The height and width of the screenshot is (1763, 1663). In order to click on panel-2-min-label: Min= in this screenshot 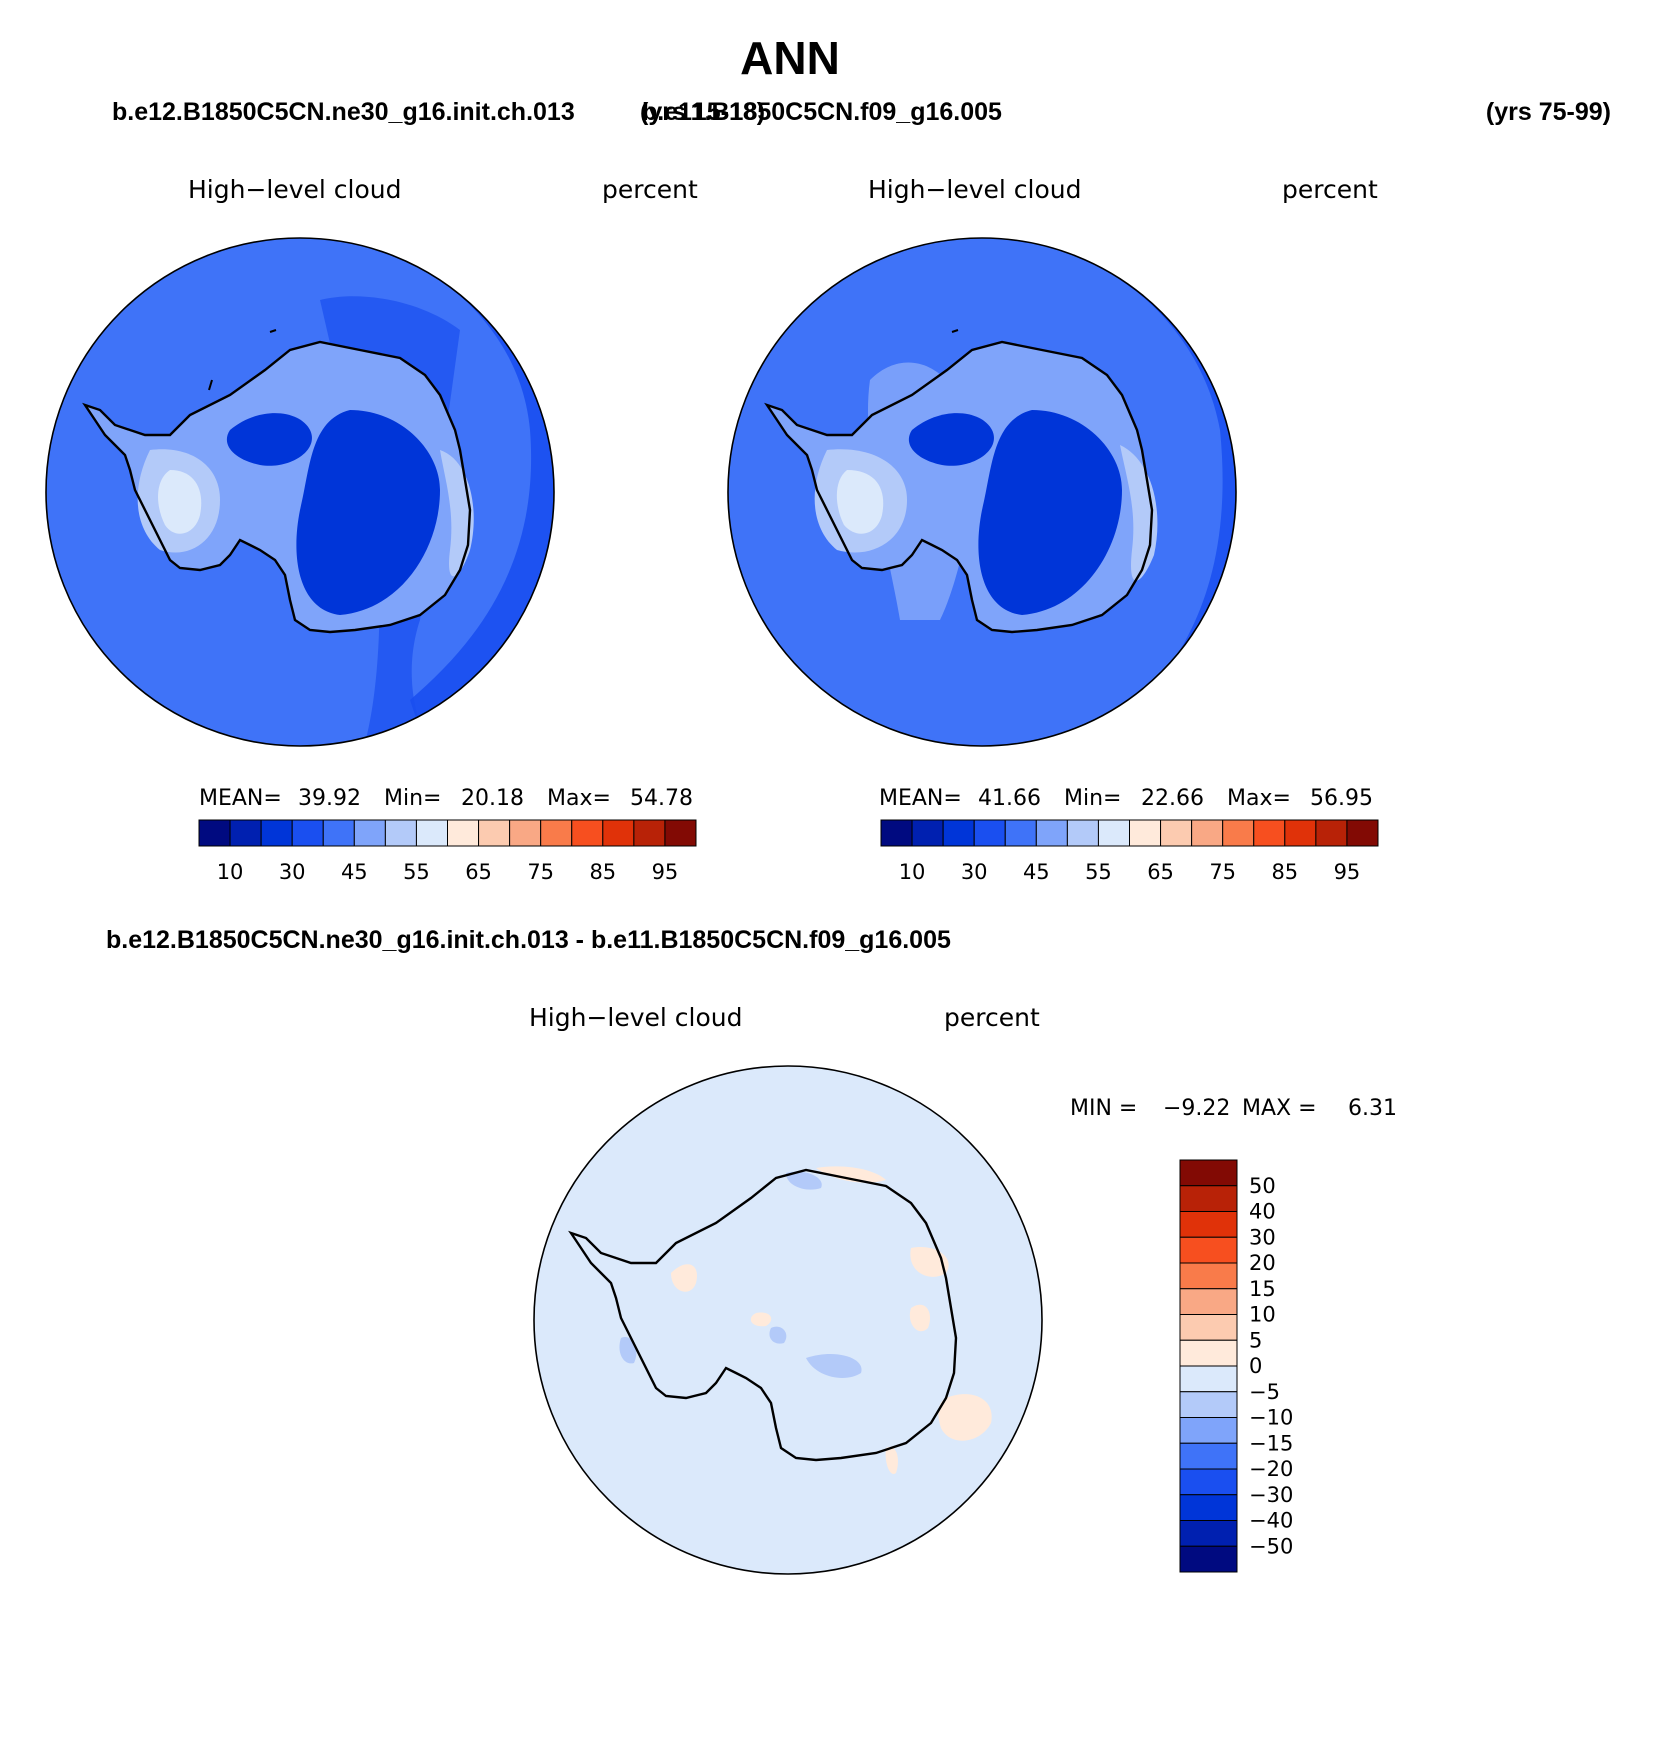, I will do `click(1092, 798)`.